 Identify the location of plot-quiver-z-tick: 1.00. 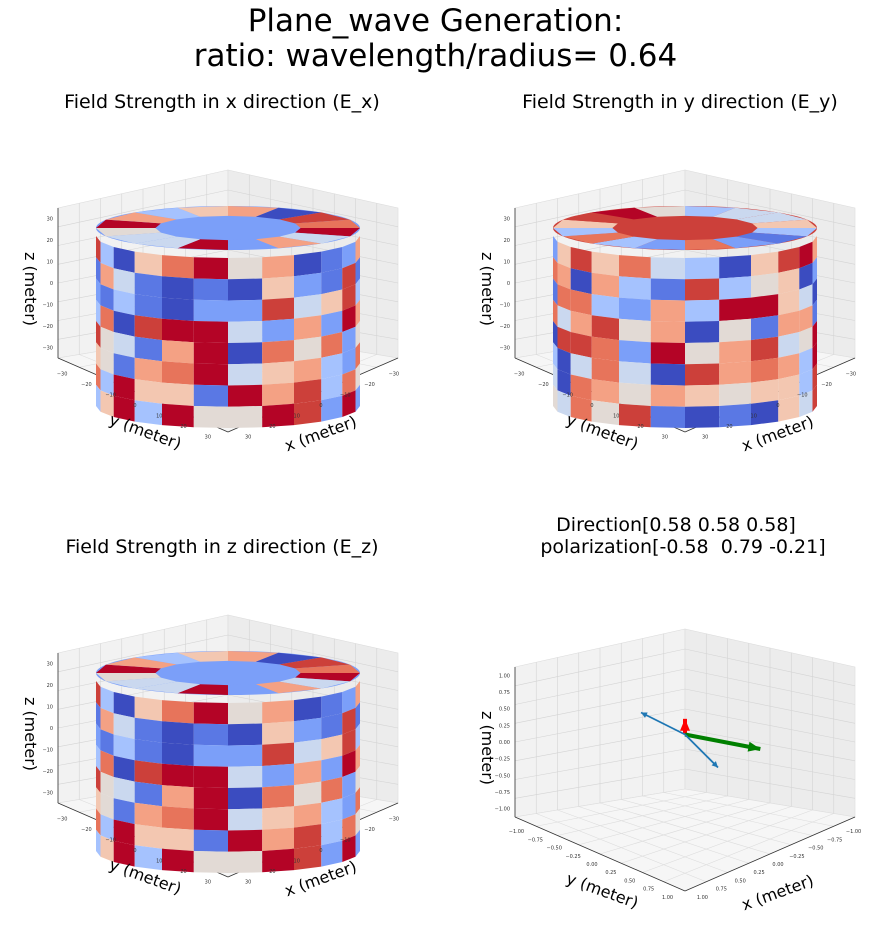
(504, 676).